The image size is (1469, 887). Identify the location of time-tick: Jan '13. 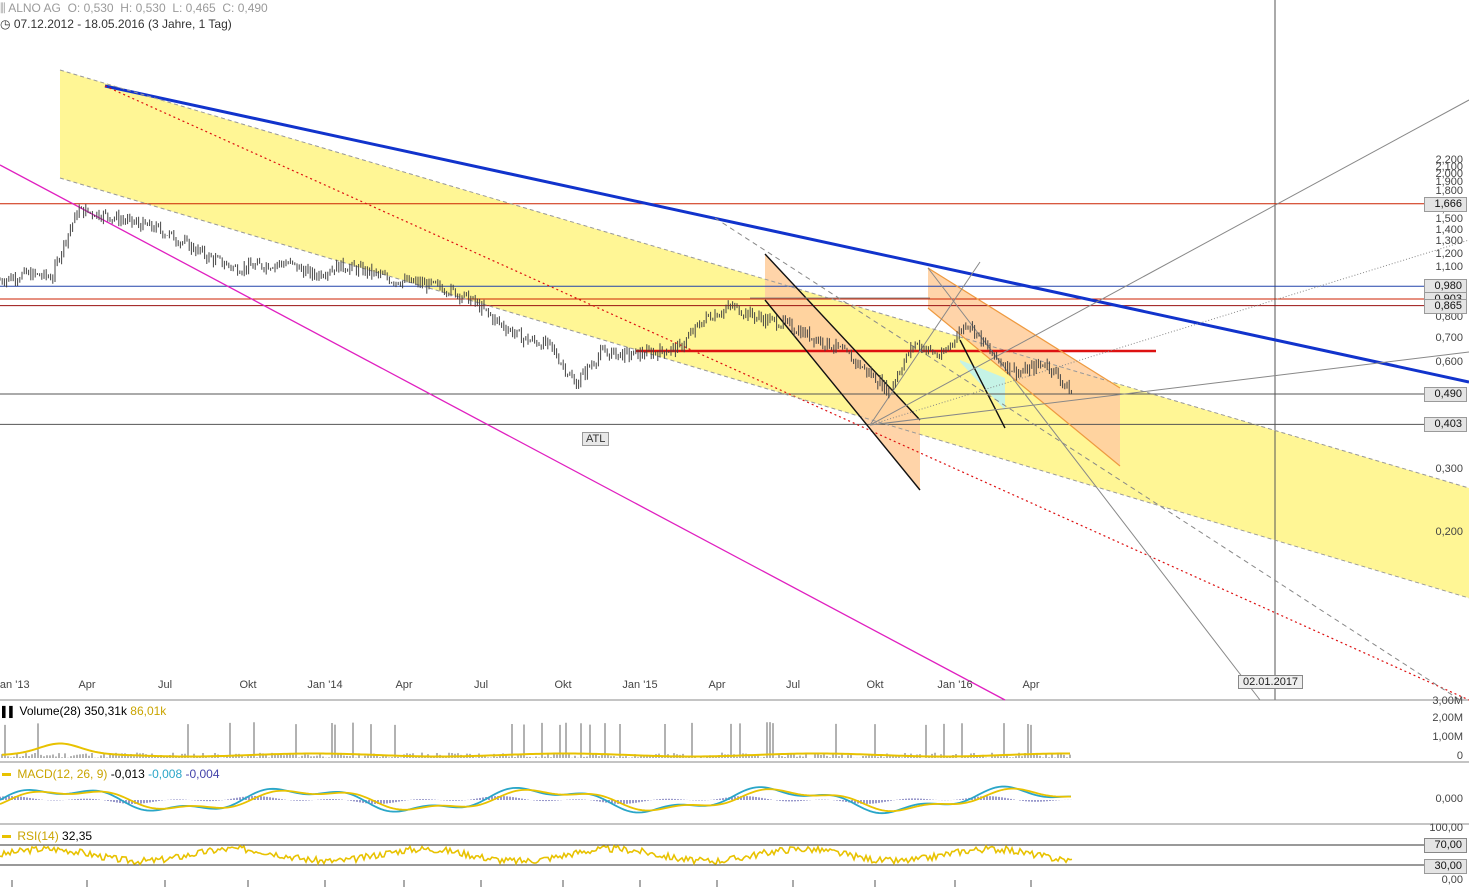
(15, 685).